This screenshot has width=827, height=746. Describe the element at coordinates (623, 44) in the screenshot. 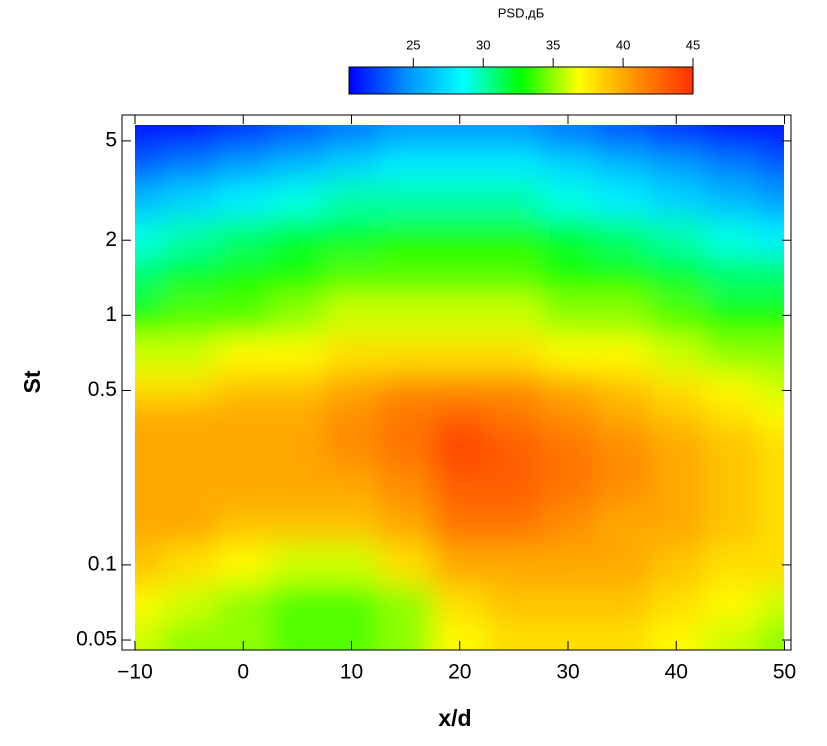

I see `colorbar-tick-label: 40` at that location.